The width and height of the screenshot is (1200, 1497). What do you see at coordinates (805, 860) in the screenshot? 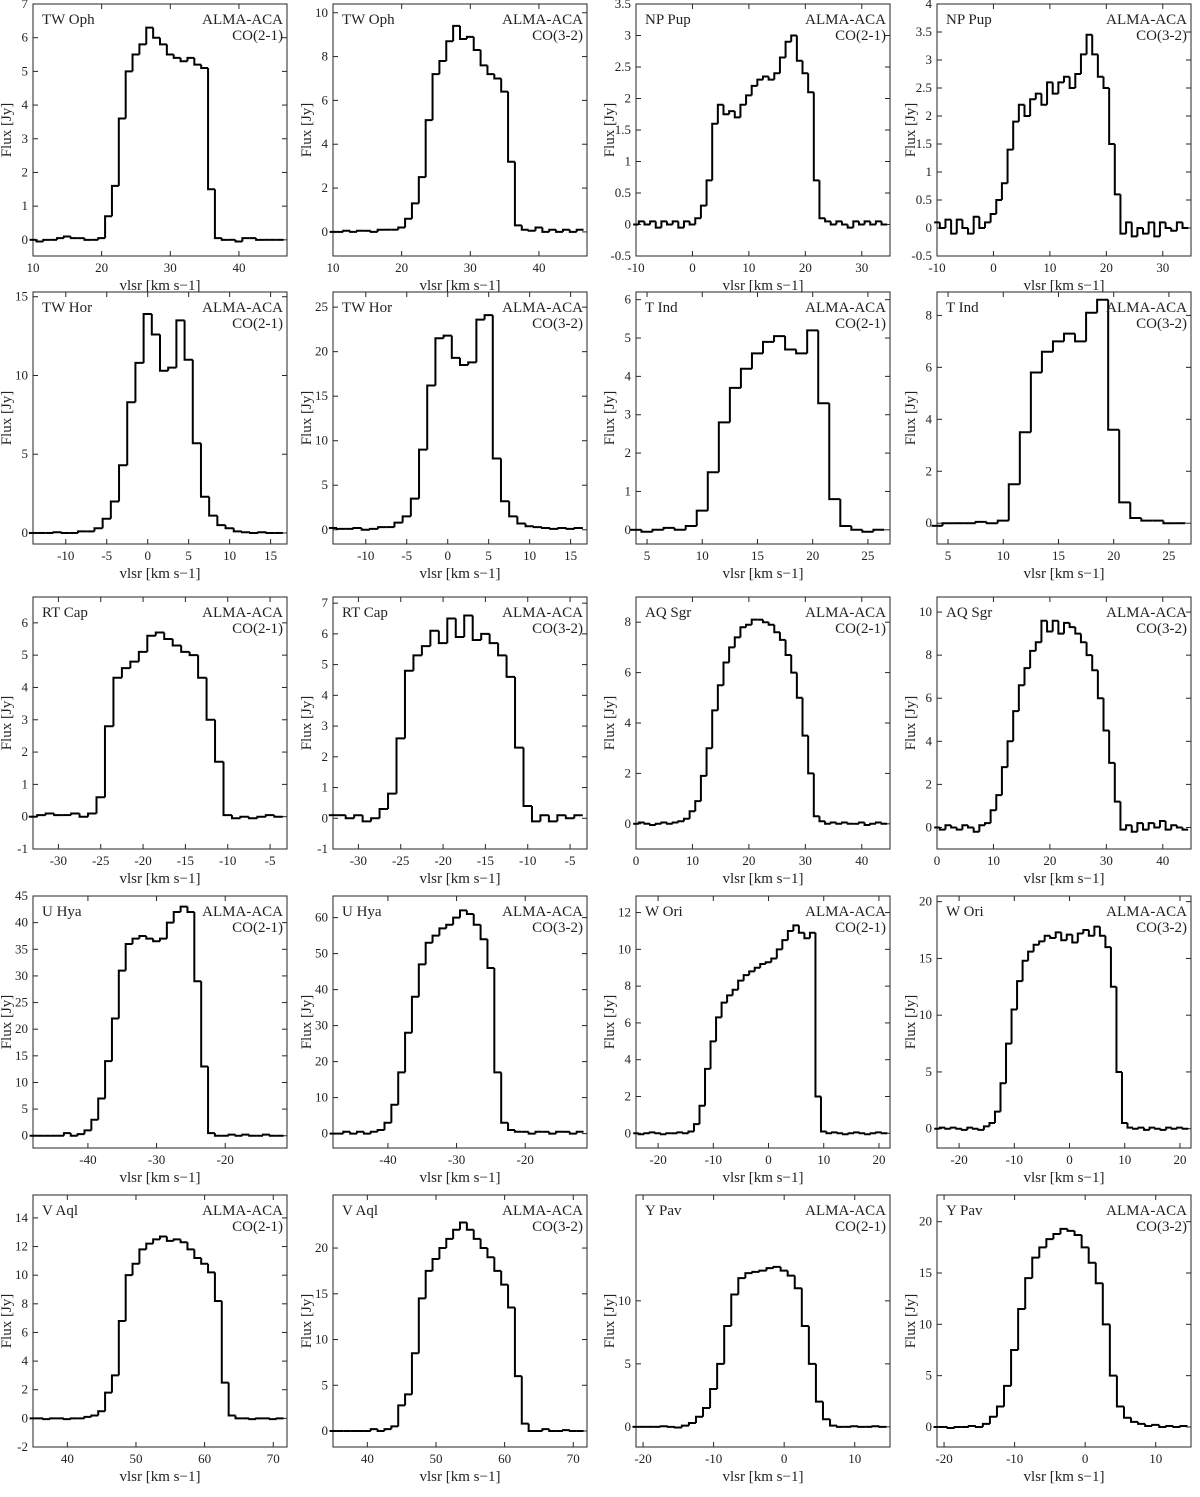
I see `x-tick-label: 30` at bounding box center [805, 860].